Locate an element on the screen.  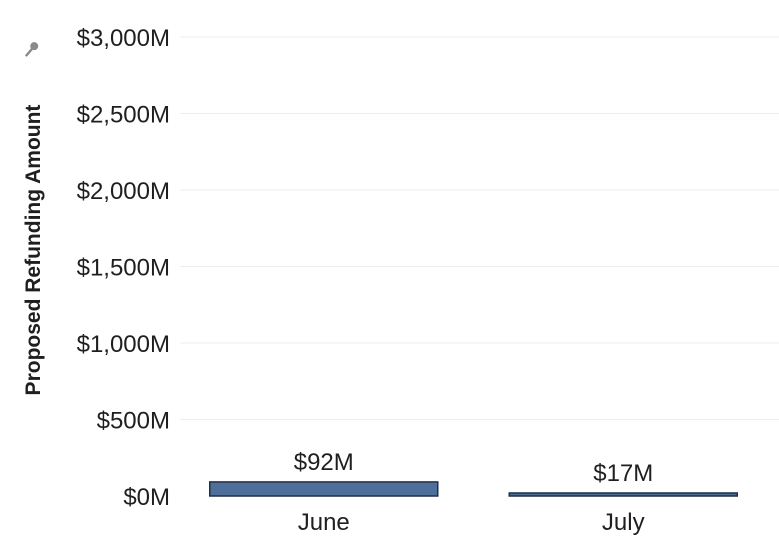
bar-july is located at coordinates (623, 494).